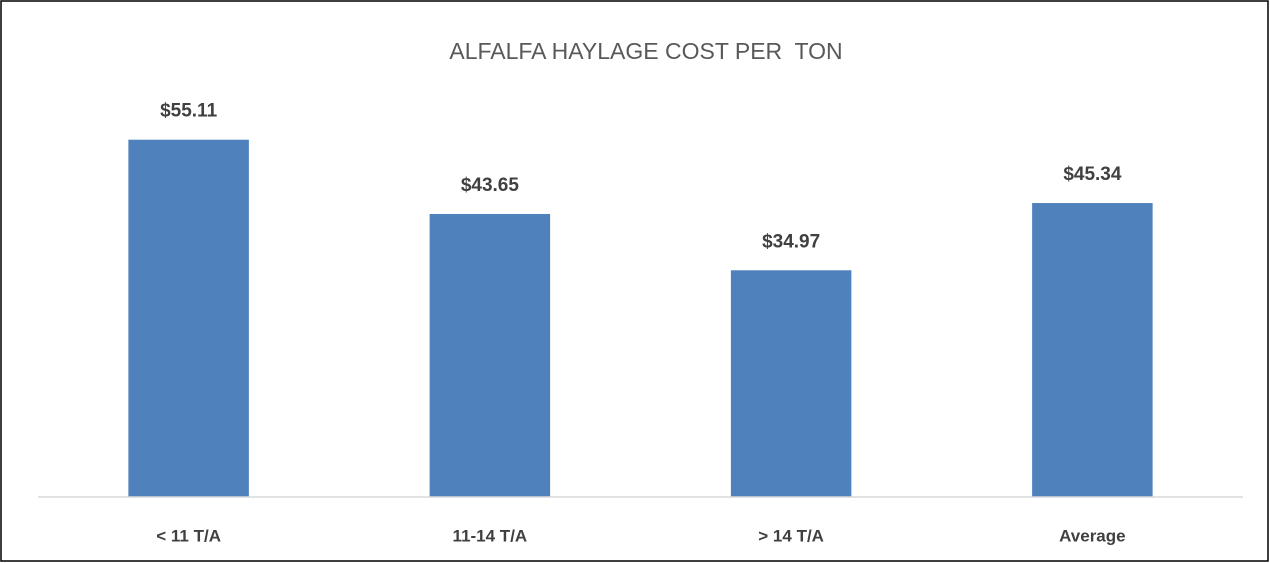 This screenshot has height=563, width=1270. What do you see at coordinates (1092, 174) in the screenshot?
I see `value-label: $45.34` at bounding box center [1092, 174].